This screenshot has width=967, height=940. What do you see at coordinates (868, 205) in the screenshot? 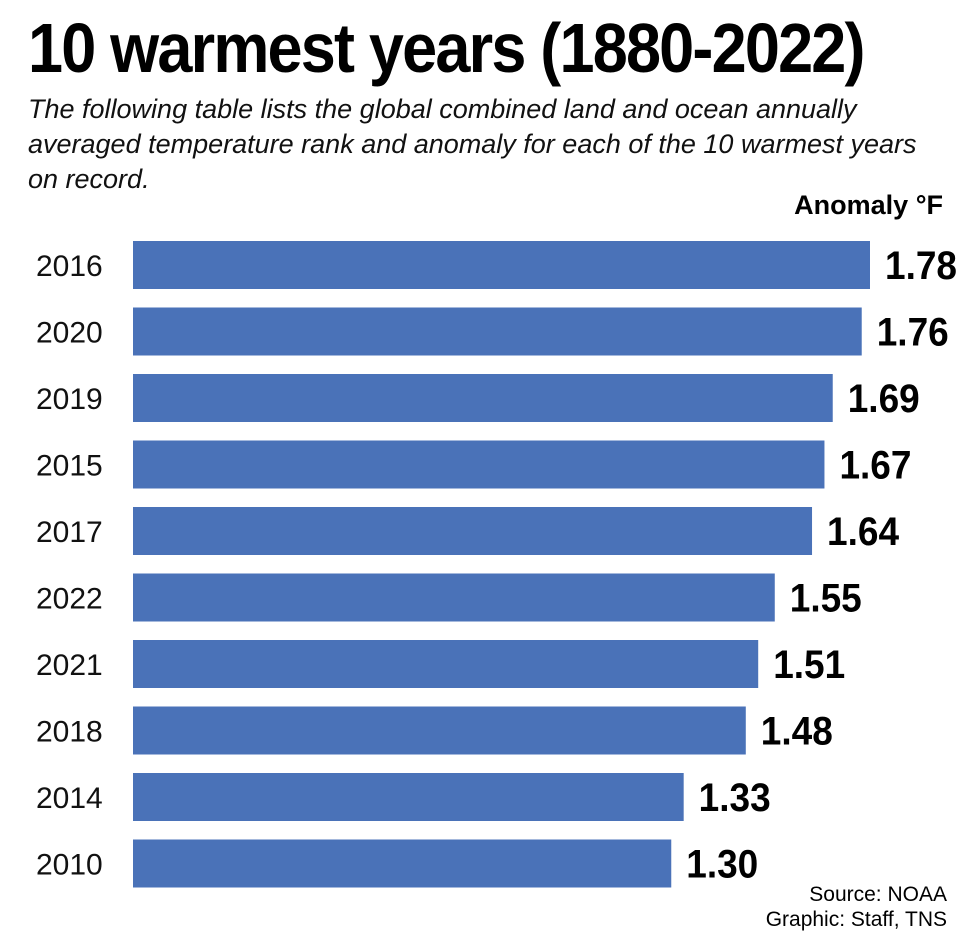
I see `value-axis-label: Anomaly °F` at bounding box center [868, 205].